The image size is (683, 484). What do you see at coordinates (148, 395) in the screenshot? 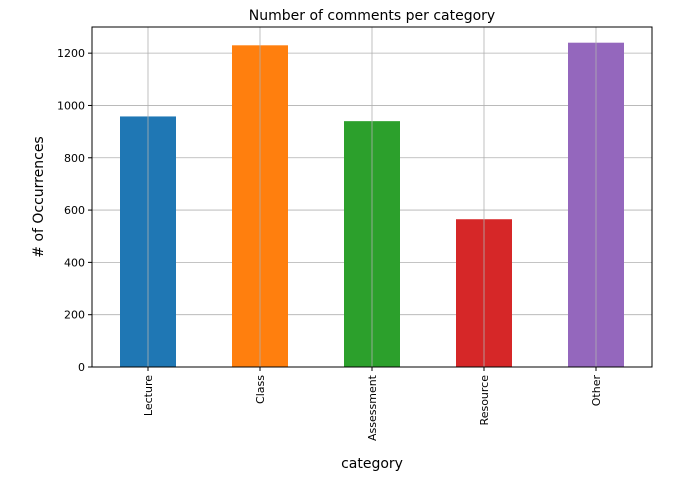
I see `x-tick-label: Lecture` at bounding box center [148, 395].